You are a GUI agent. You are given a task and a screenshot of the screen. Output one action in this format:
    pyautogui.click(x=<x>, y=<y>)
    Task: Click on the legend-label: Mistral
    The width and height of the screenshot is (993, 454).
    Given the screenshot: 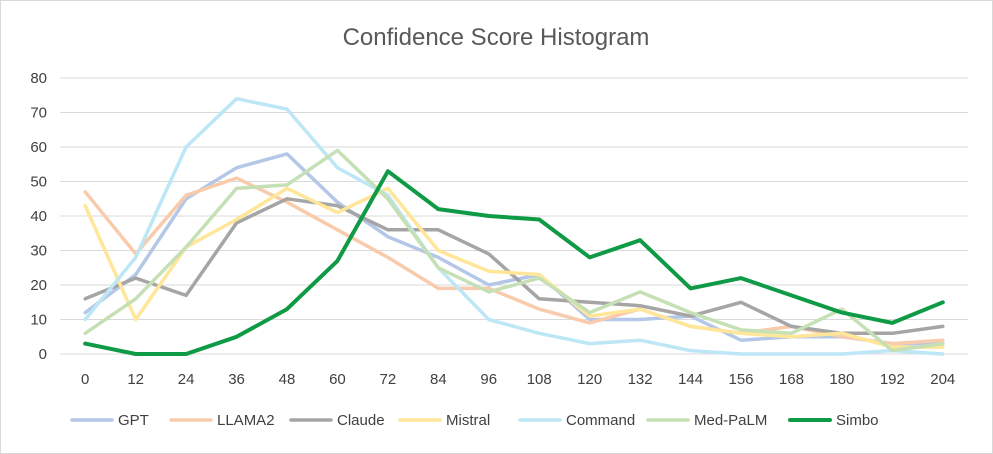 What is the action you would take?
    pyautogui.click(x=468, y=420)
    